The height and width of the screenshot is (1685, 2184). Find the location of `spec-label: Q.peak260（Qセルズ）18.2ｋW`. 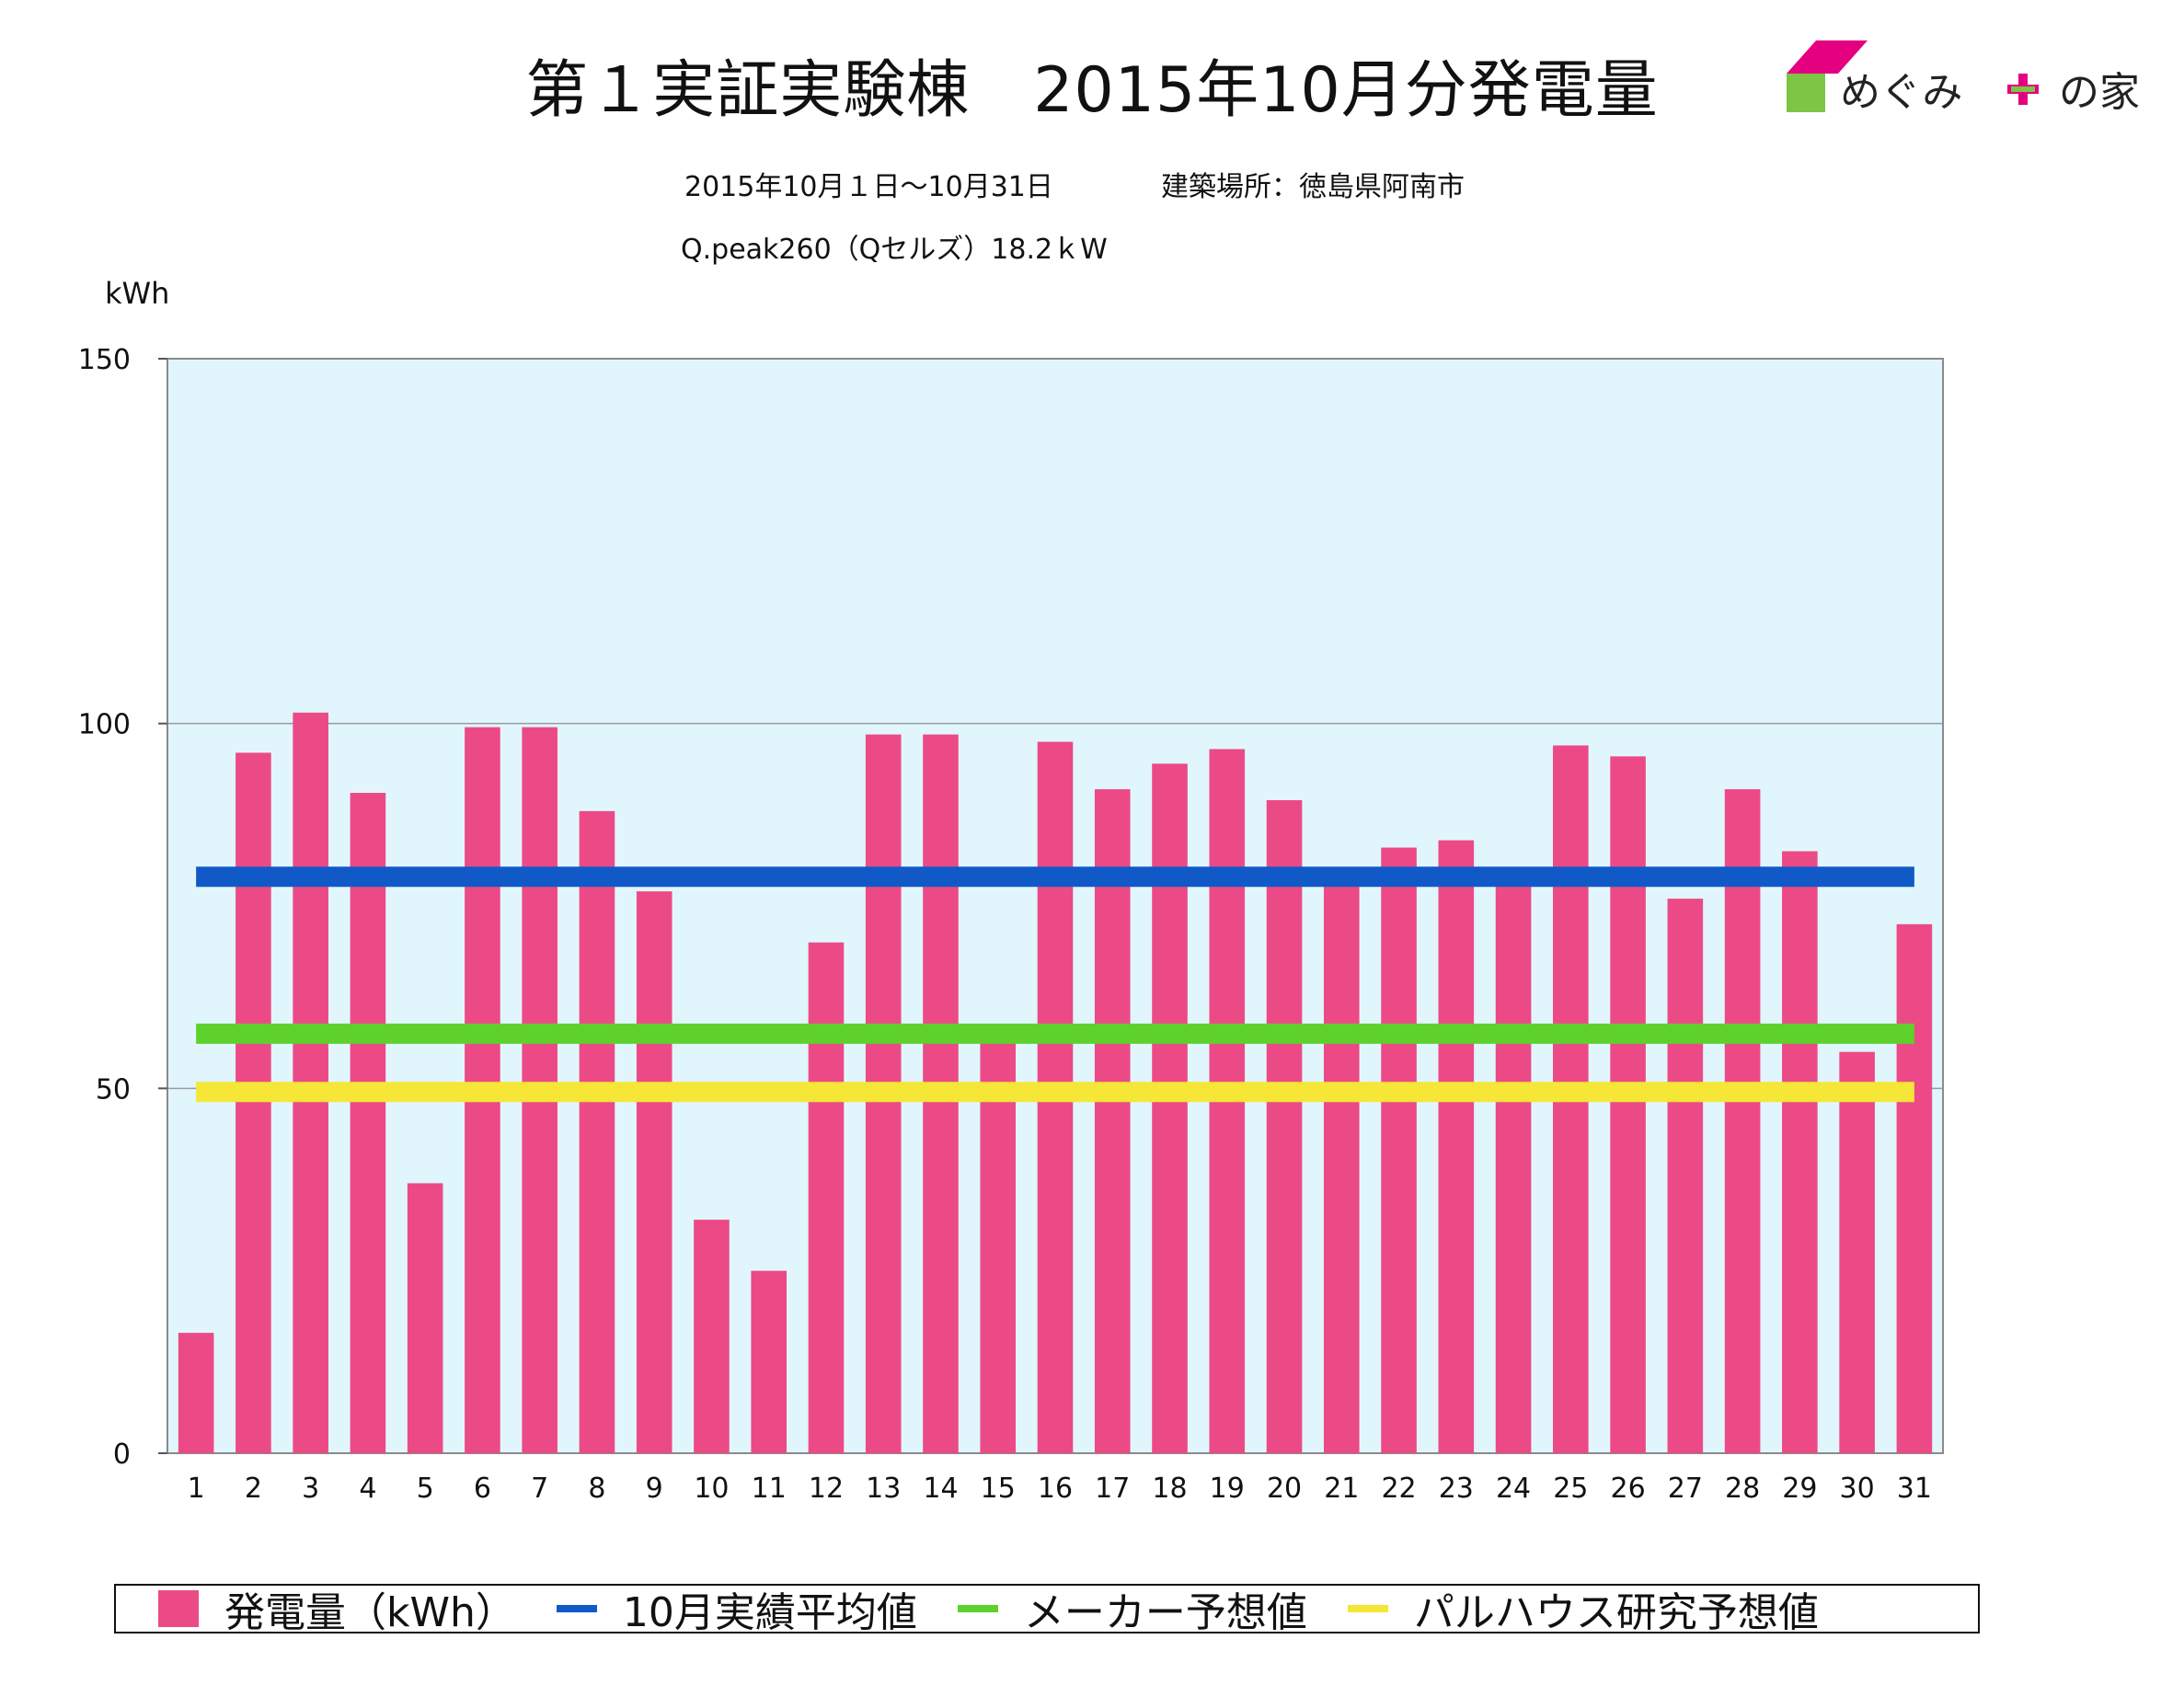

spec-label: Q.peak260（Qセルズ）18.2ｋW is located at coordinates (894, 250).